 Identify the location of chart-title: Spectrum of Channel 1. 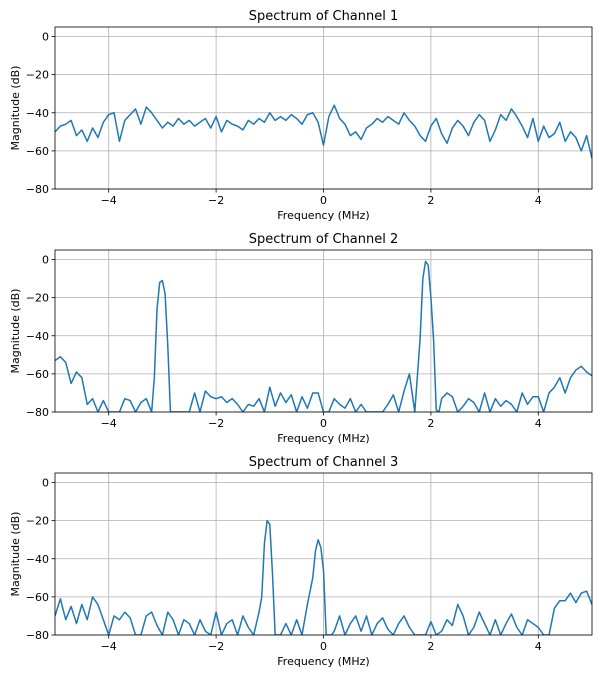
(324, 16).